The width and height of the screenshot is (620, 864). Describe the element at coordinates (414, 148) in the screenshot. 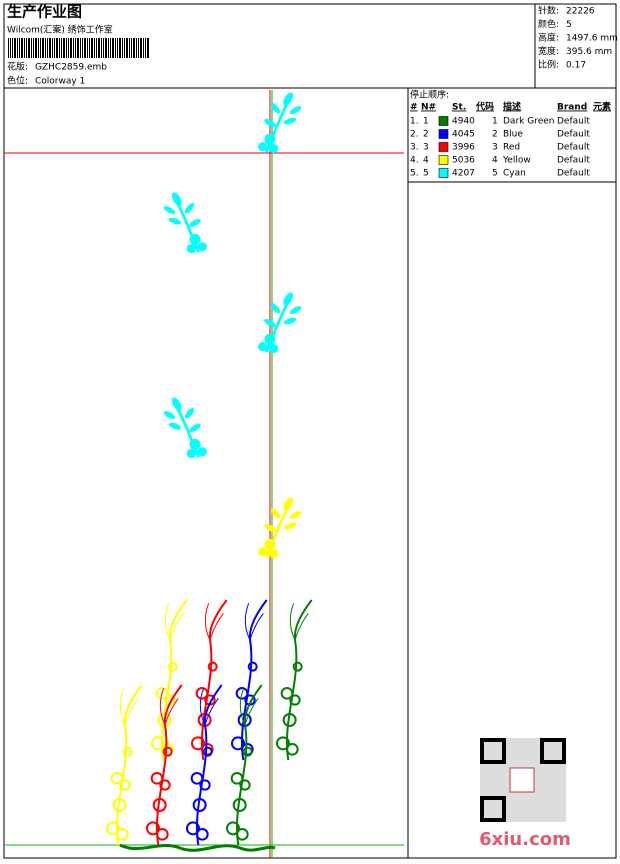

I see `cell-stop: 3.` at that location.